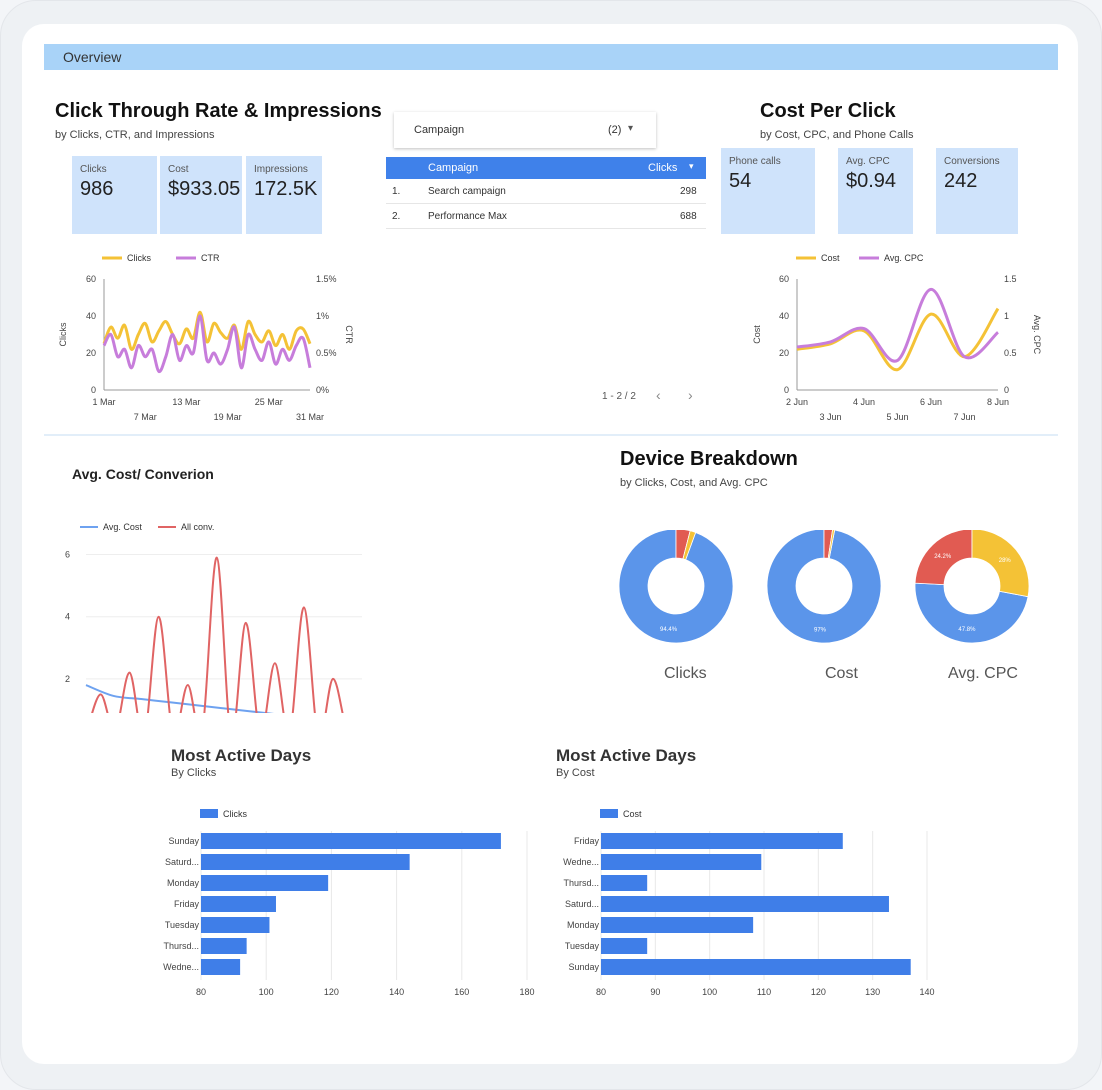  Describe the element at coordinates (183, 883) in the screenshot. I see `y-category-label: Monday` at that location.